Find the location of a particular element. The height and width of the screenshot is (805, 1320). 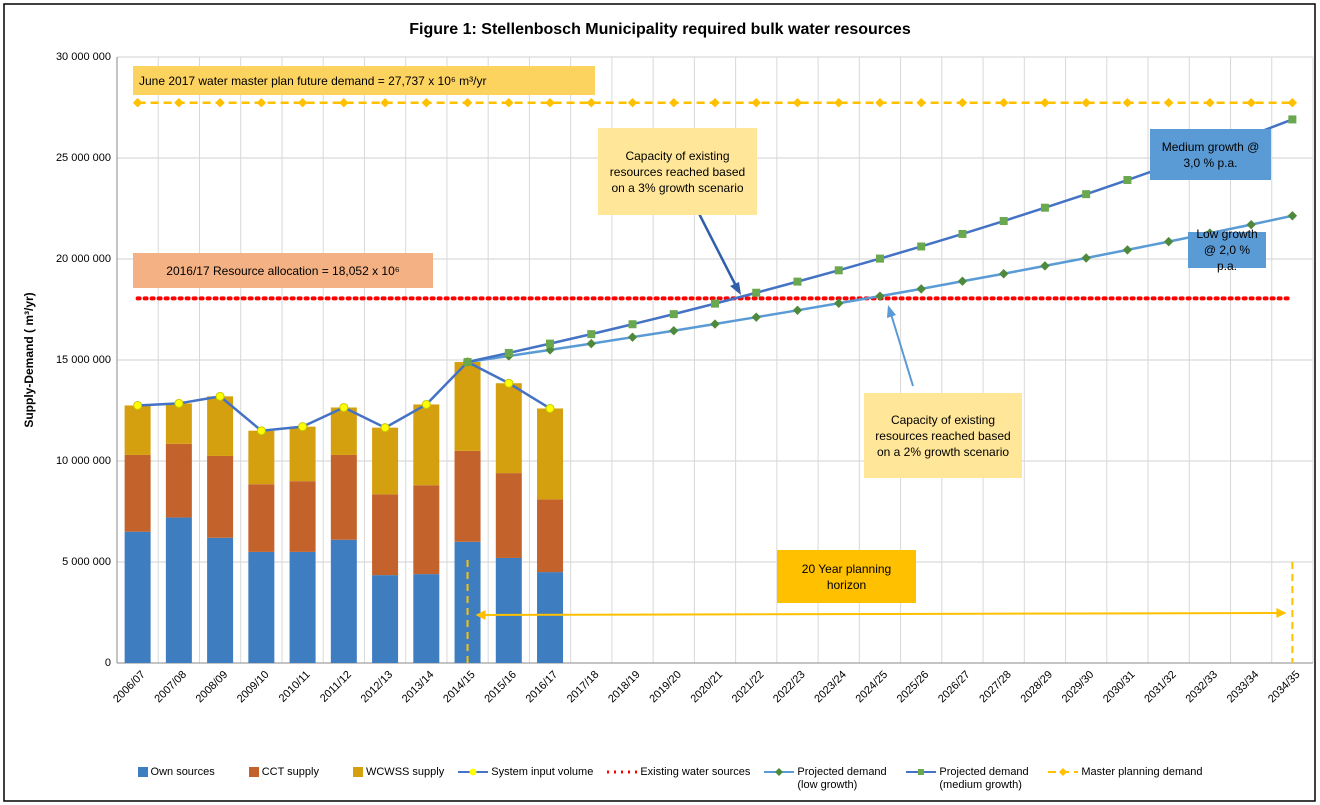

y-axis-label: Supply-Demand ( m³/yr) is located at coordinates (29, 359).